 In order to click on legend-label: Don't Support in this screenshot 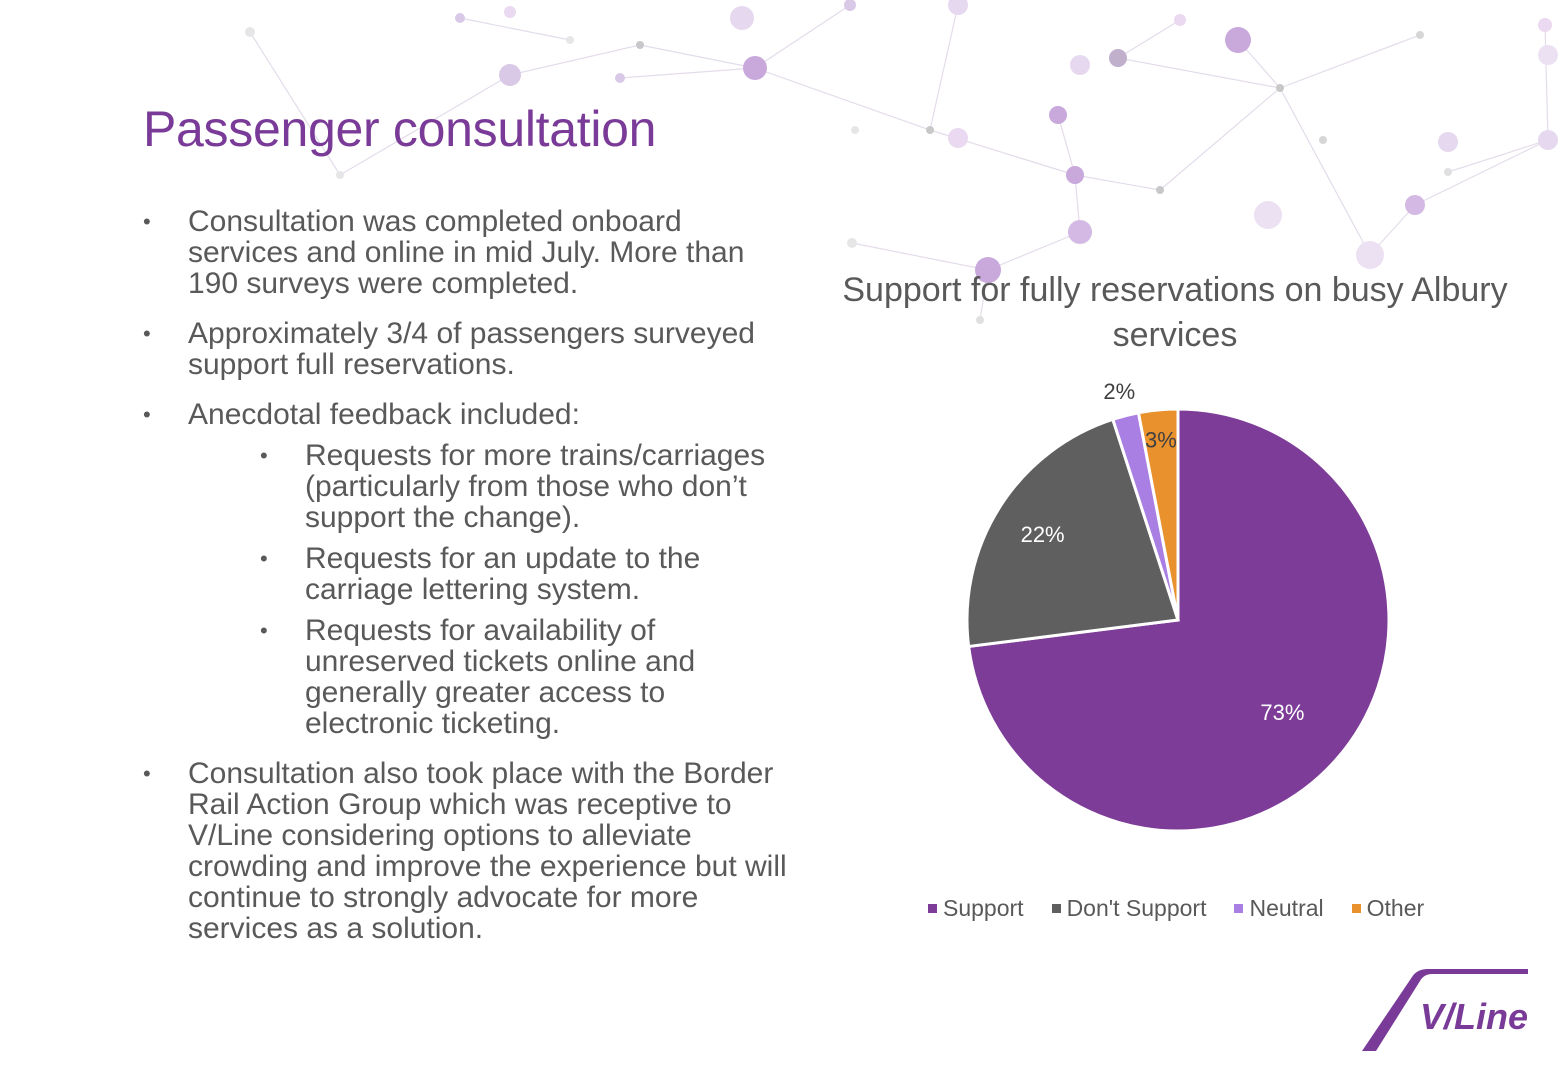, I will do `click(1136, 907)`.